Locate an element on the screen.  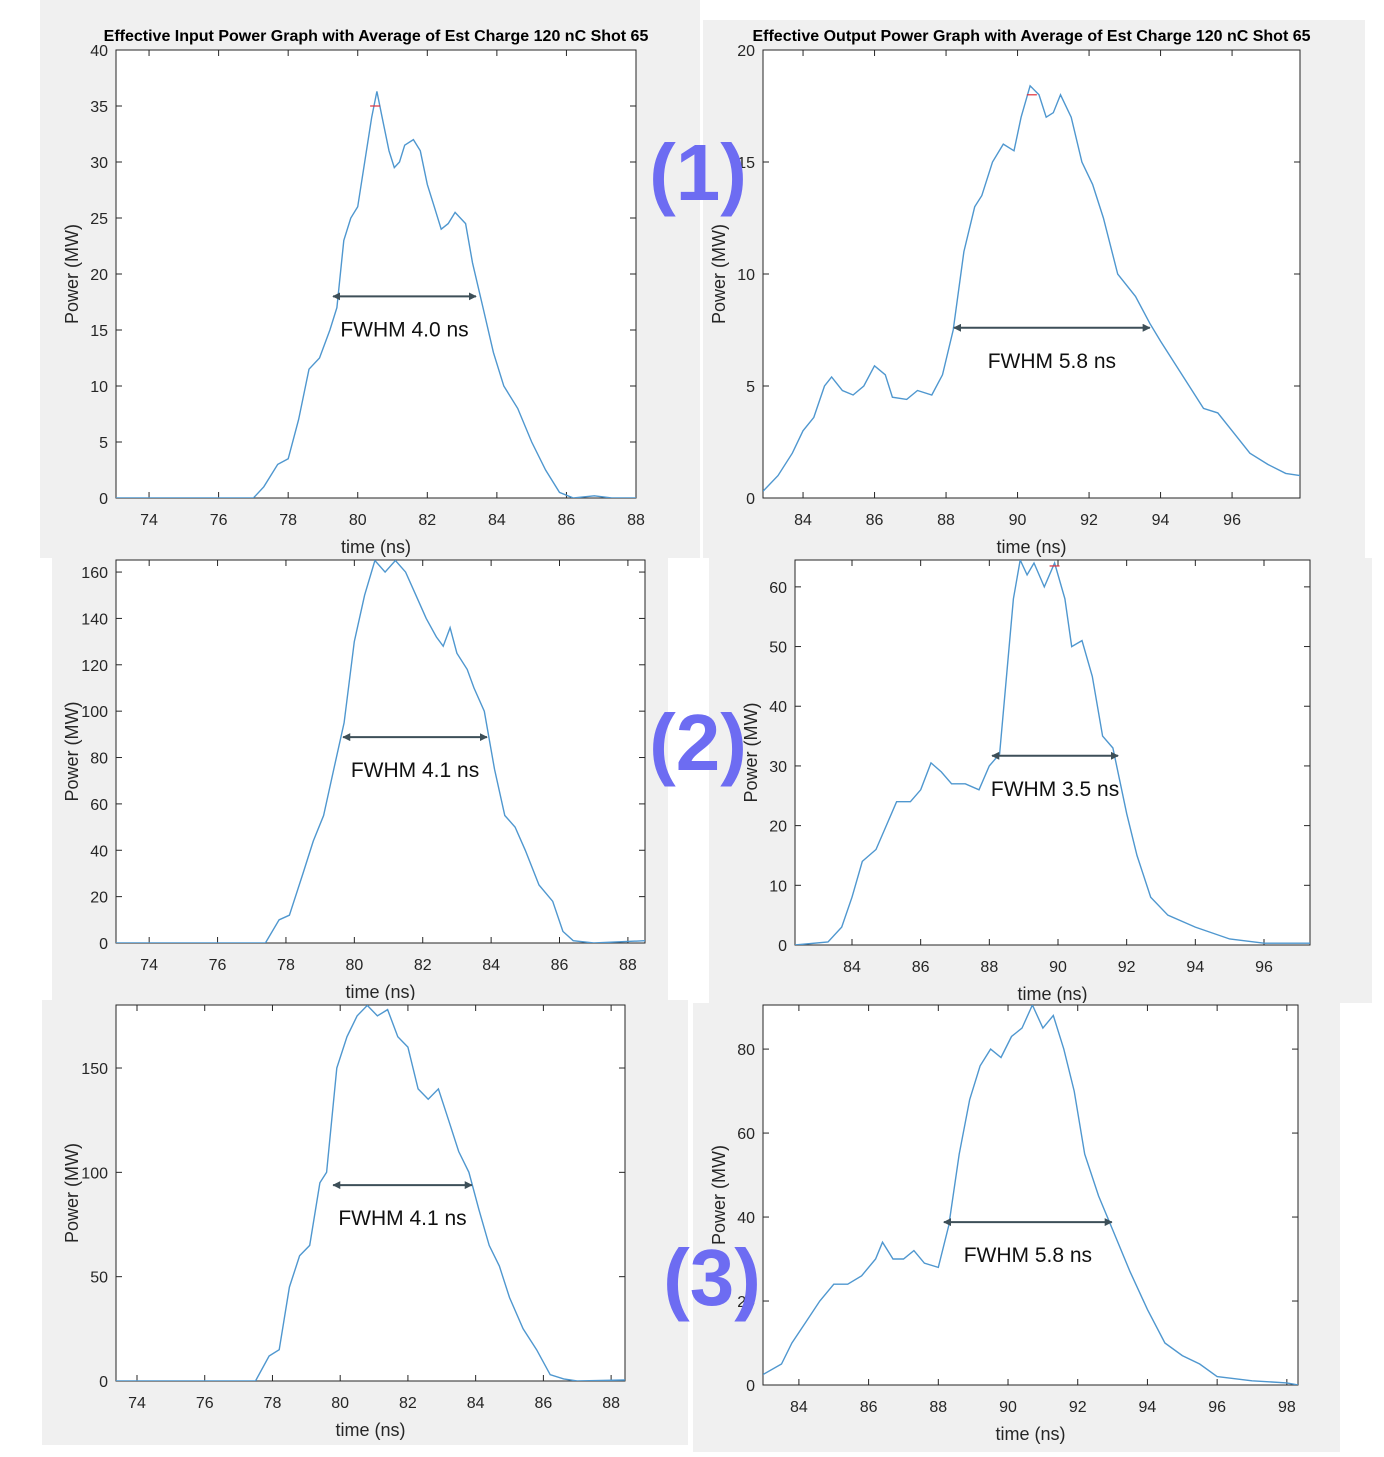
y-tick-label: 100 is located at coordinates (94, 1173).